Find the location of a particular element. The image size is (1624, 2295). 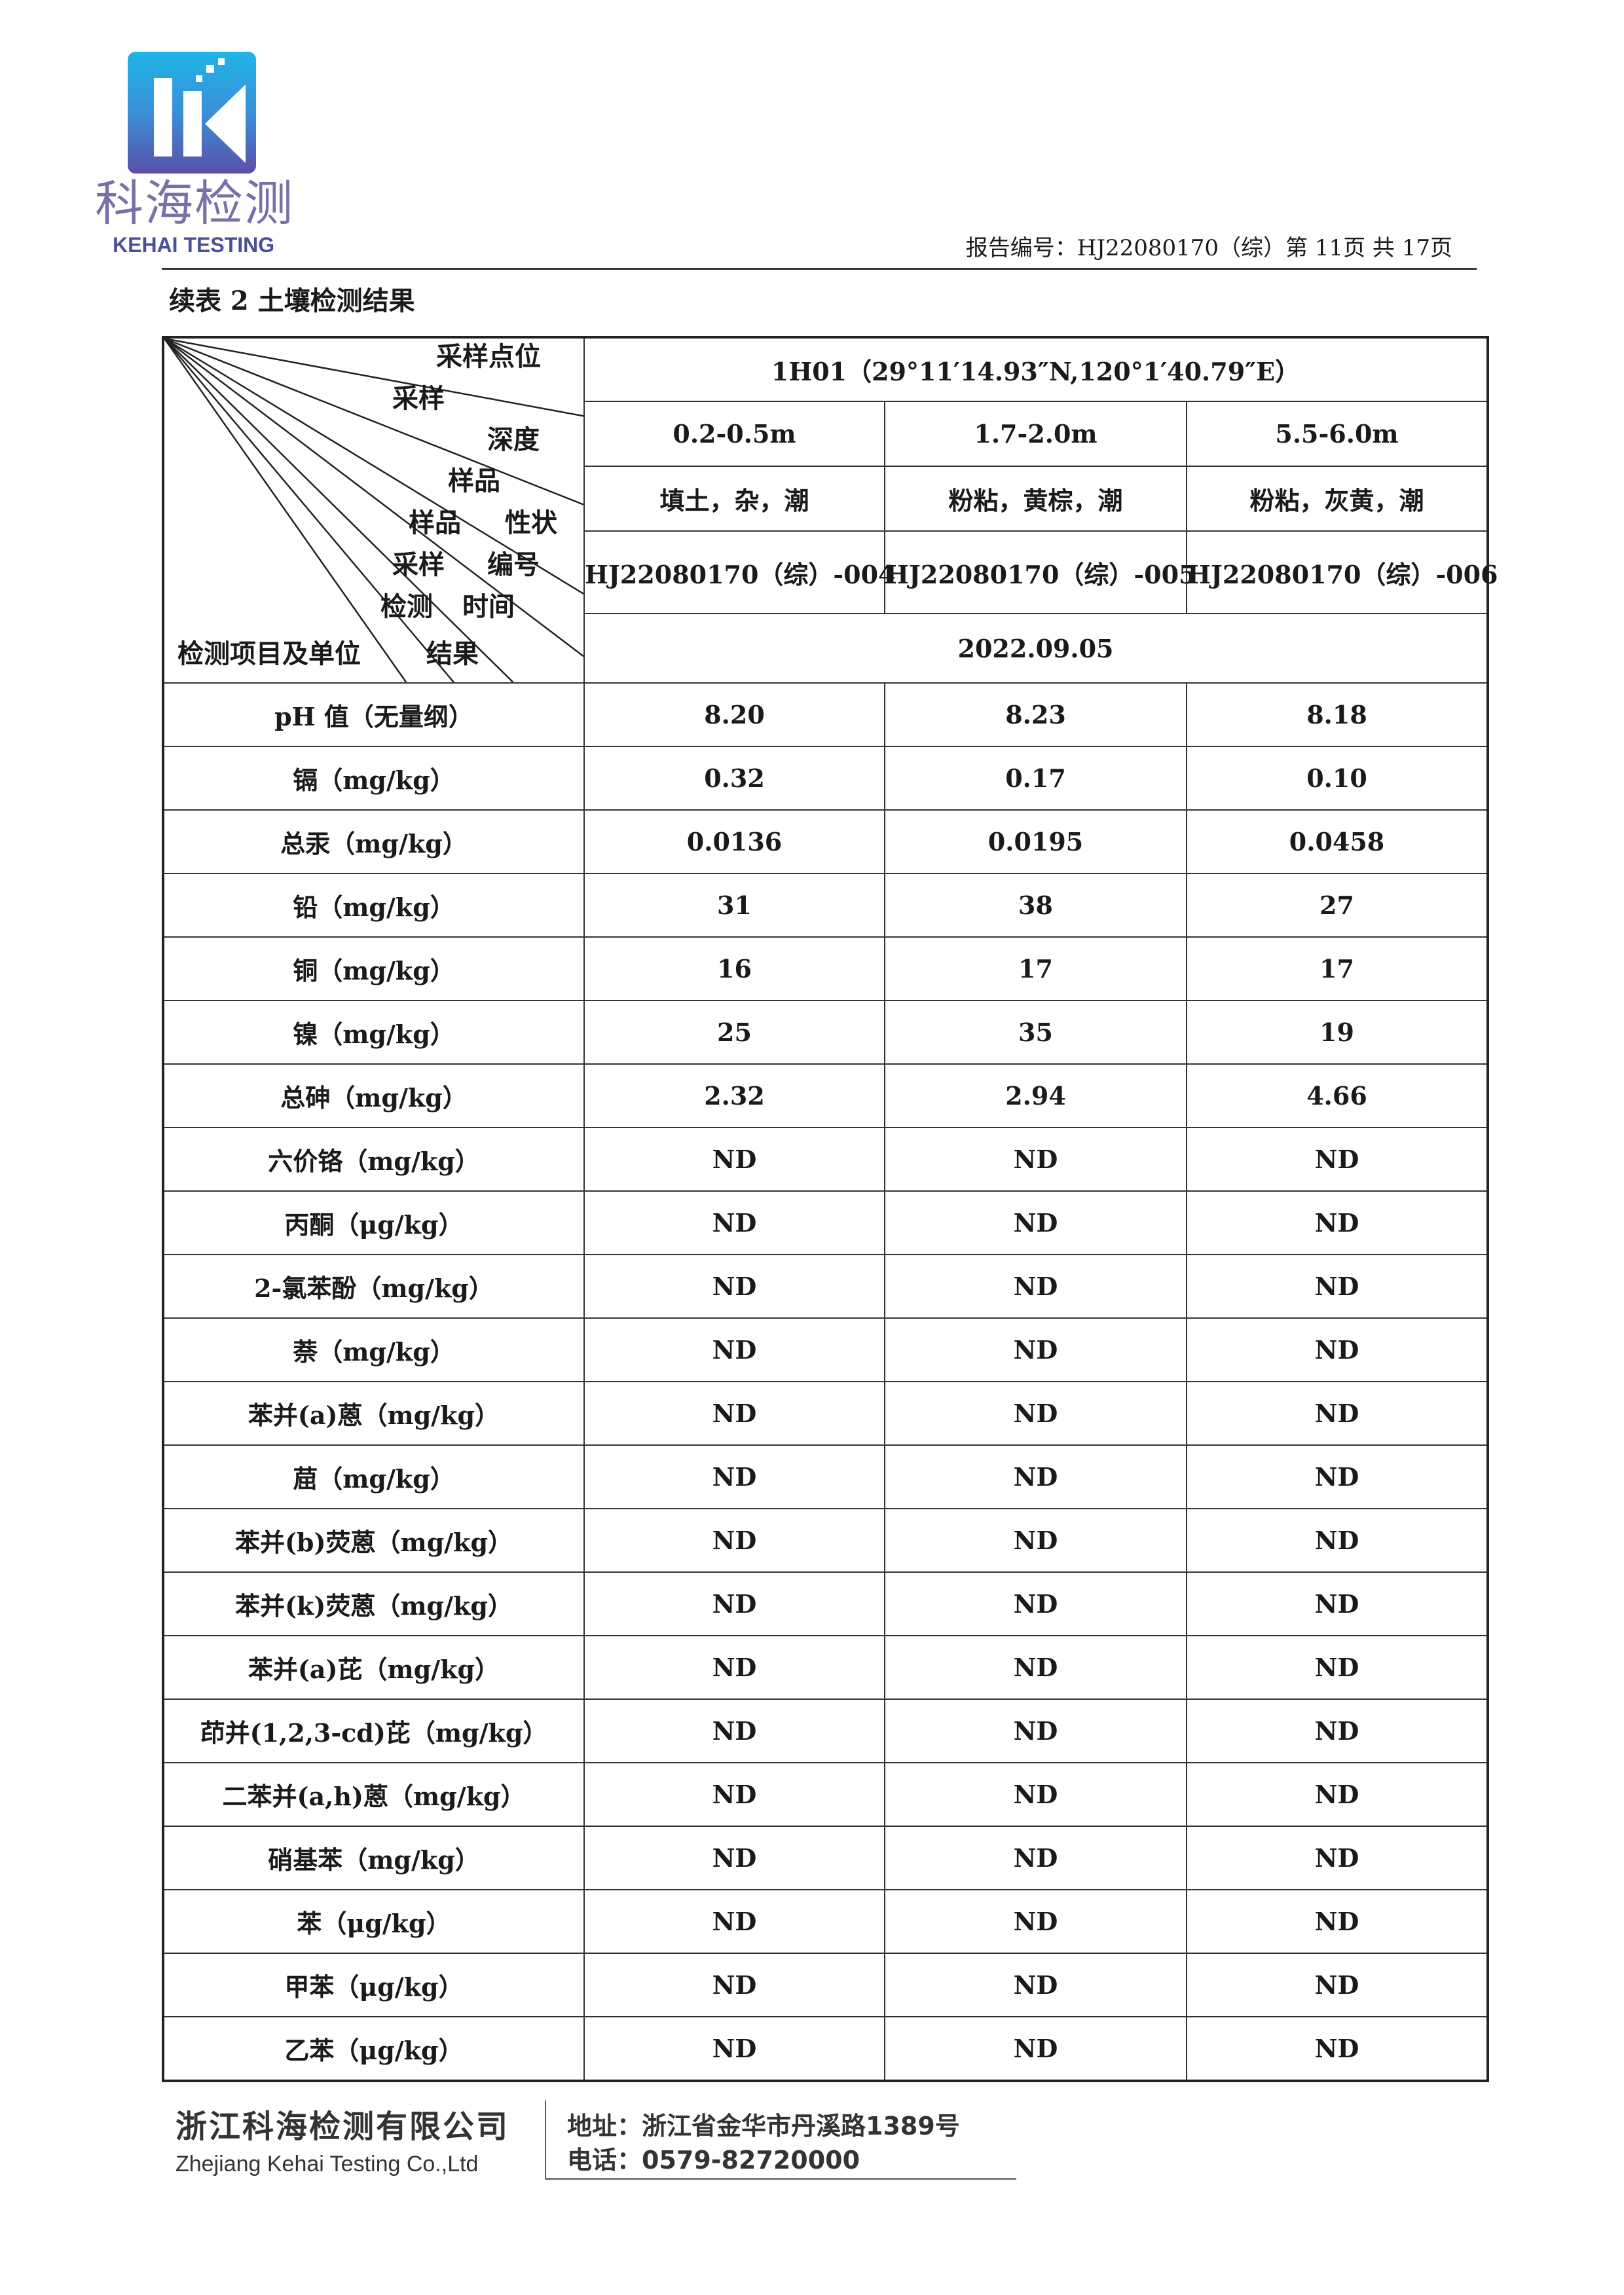

item-cell: 镍（mg/kg） is located at coordinates (373, 1032).